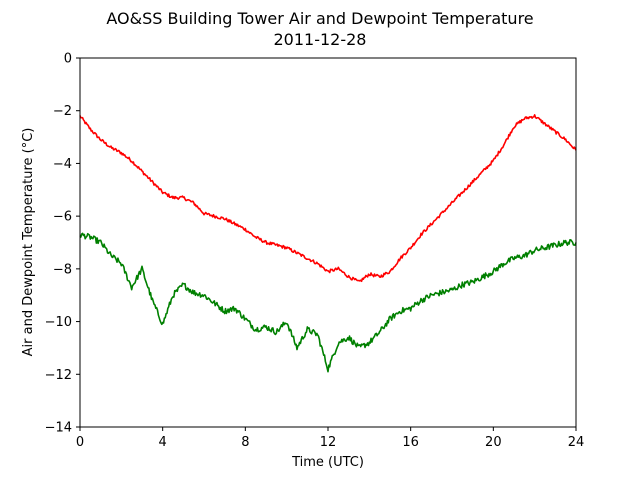 Image resolution: width=640 pixels, height=480 pixels. Describe the element at coordinates (328, 442) in the screenshot. I see `x-tick-label: 12` at that location.